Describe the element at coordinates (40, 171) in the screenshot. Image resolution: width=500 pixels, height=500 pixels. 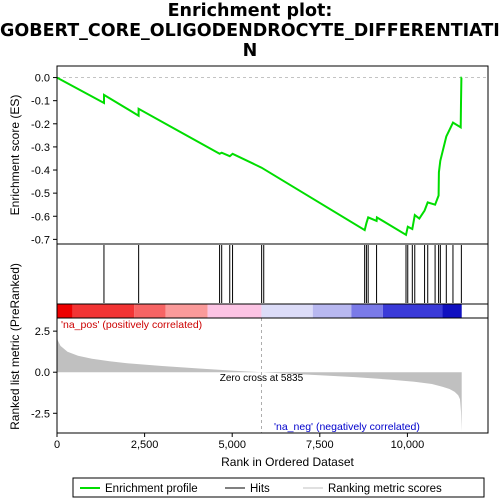
I see `es-y-tick-label: -0.4` at that location.